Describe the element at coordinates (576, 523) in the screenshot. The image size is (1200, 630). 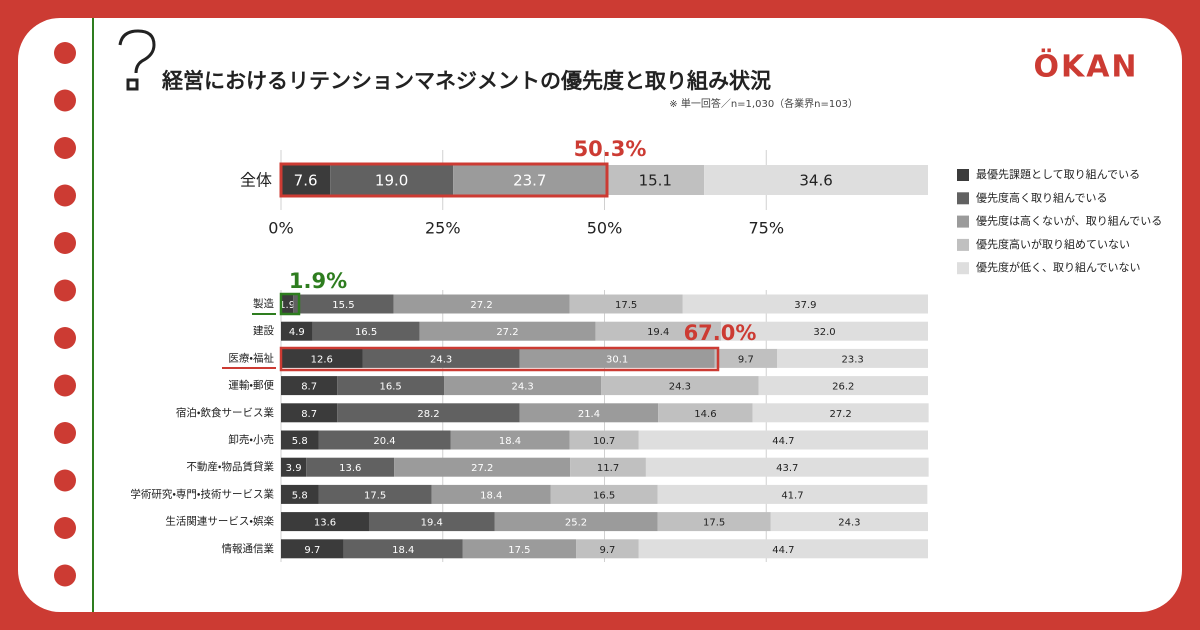
I see `data-label: 25.2` at that location.